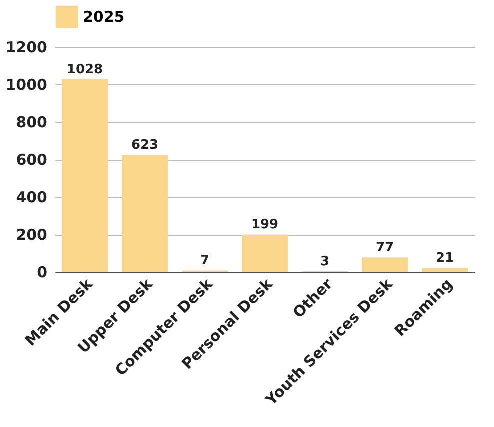 Image resolution: width=494 pixels, height=427 pixels. What do you see at coordinates (145, 146) in the screenshot?
I see `data-label: 623` at bounding box center [145, 146].